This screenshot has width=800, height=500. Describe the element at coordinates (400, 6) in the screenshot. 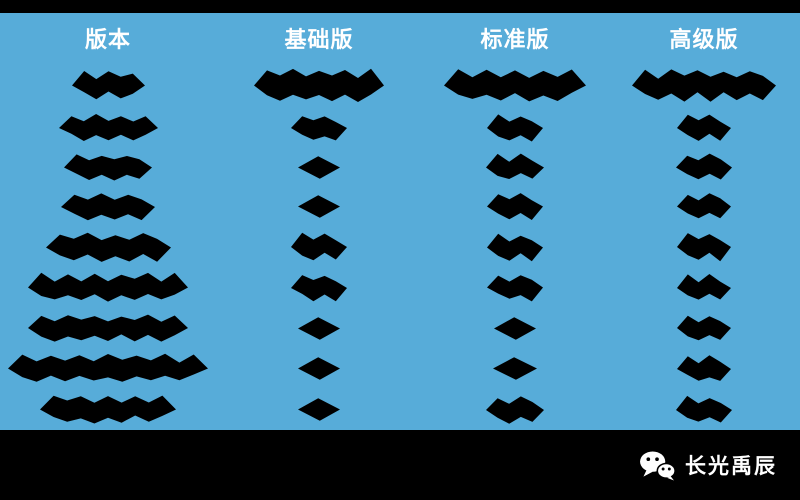

I see `top-bar` at that location.